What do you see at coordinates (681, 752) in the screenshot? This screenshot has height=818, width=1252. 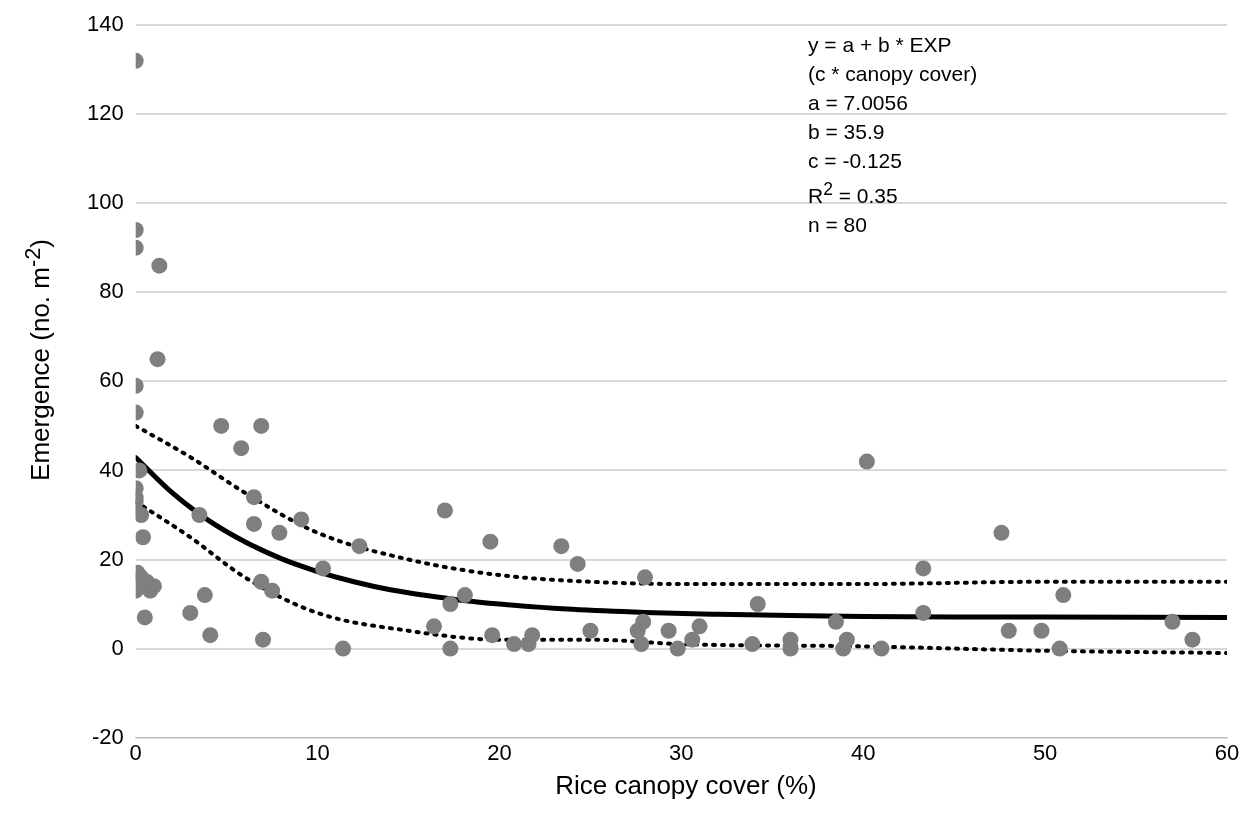 I see `x-tick-label: 30` at bounding box center [681, 752].